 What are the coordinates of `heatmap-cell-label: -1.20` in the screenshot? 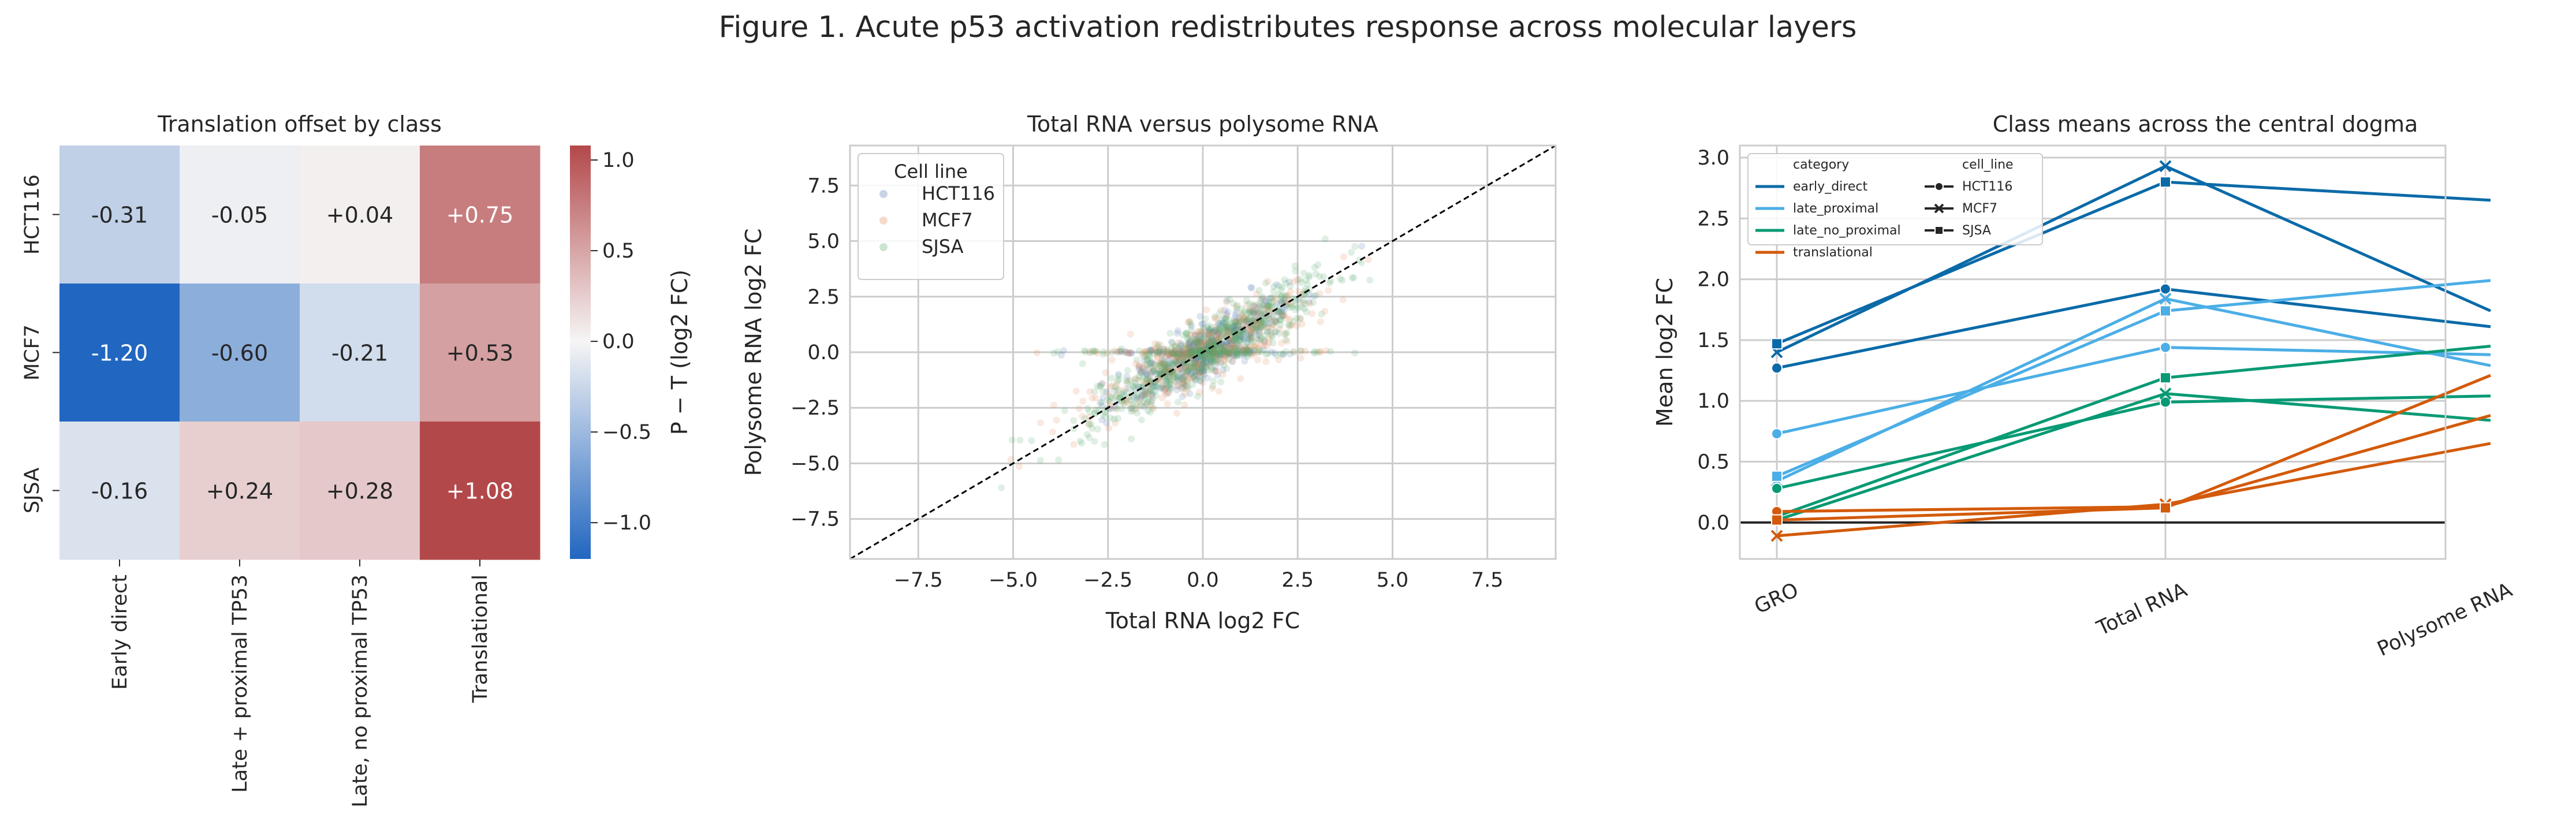 It's located at (119, 353).